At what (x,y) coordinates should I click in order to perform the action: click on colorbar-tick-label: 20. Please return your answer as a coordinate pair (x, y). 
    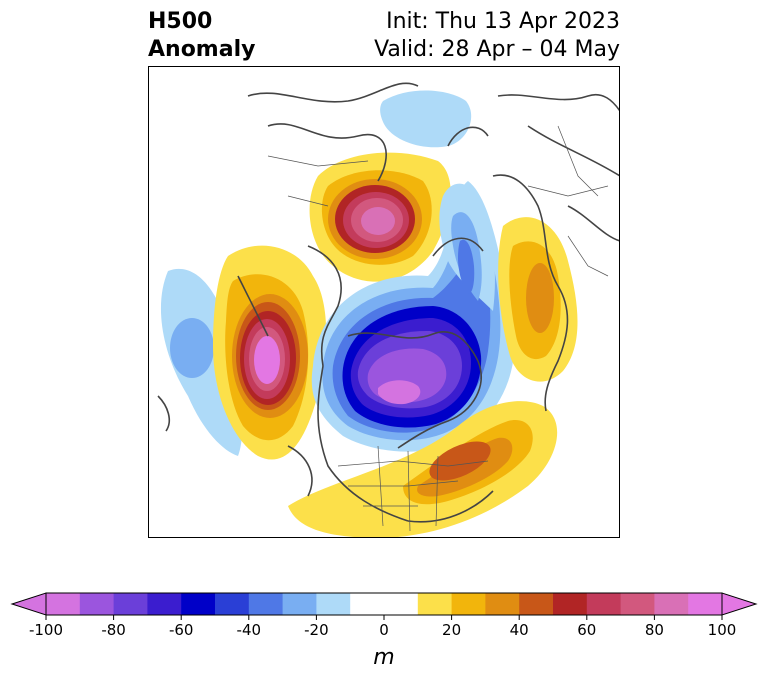
    Looking at the image, I should click on (451, 630).